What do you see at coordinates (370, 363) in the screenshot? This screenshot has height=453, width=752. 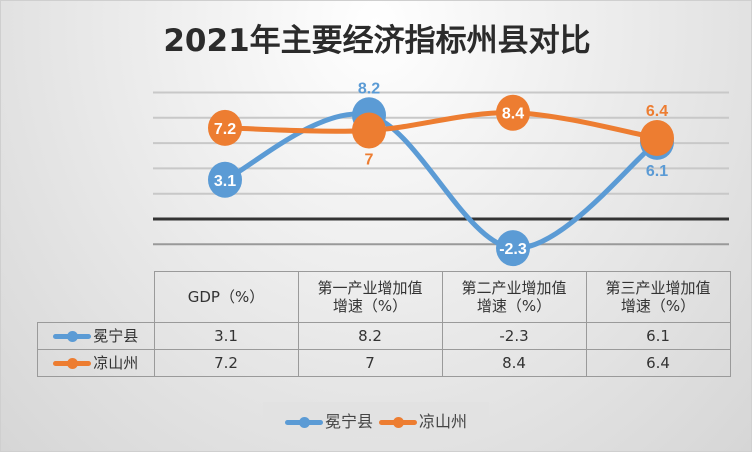 I see `table-cell: 7` at bounding box center [370, 363].